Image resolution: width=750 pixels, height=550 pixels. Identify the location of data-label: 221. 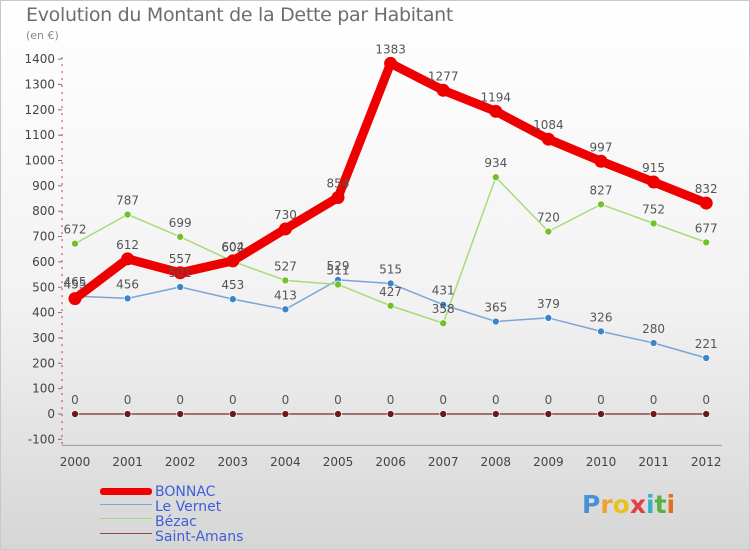
(706, 344).